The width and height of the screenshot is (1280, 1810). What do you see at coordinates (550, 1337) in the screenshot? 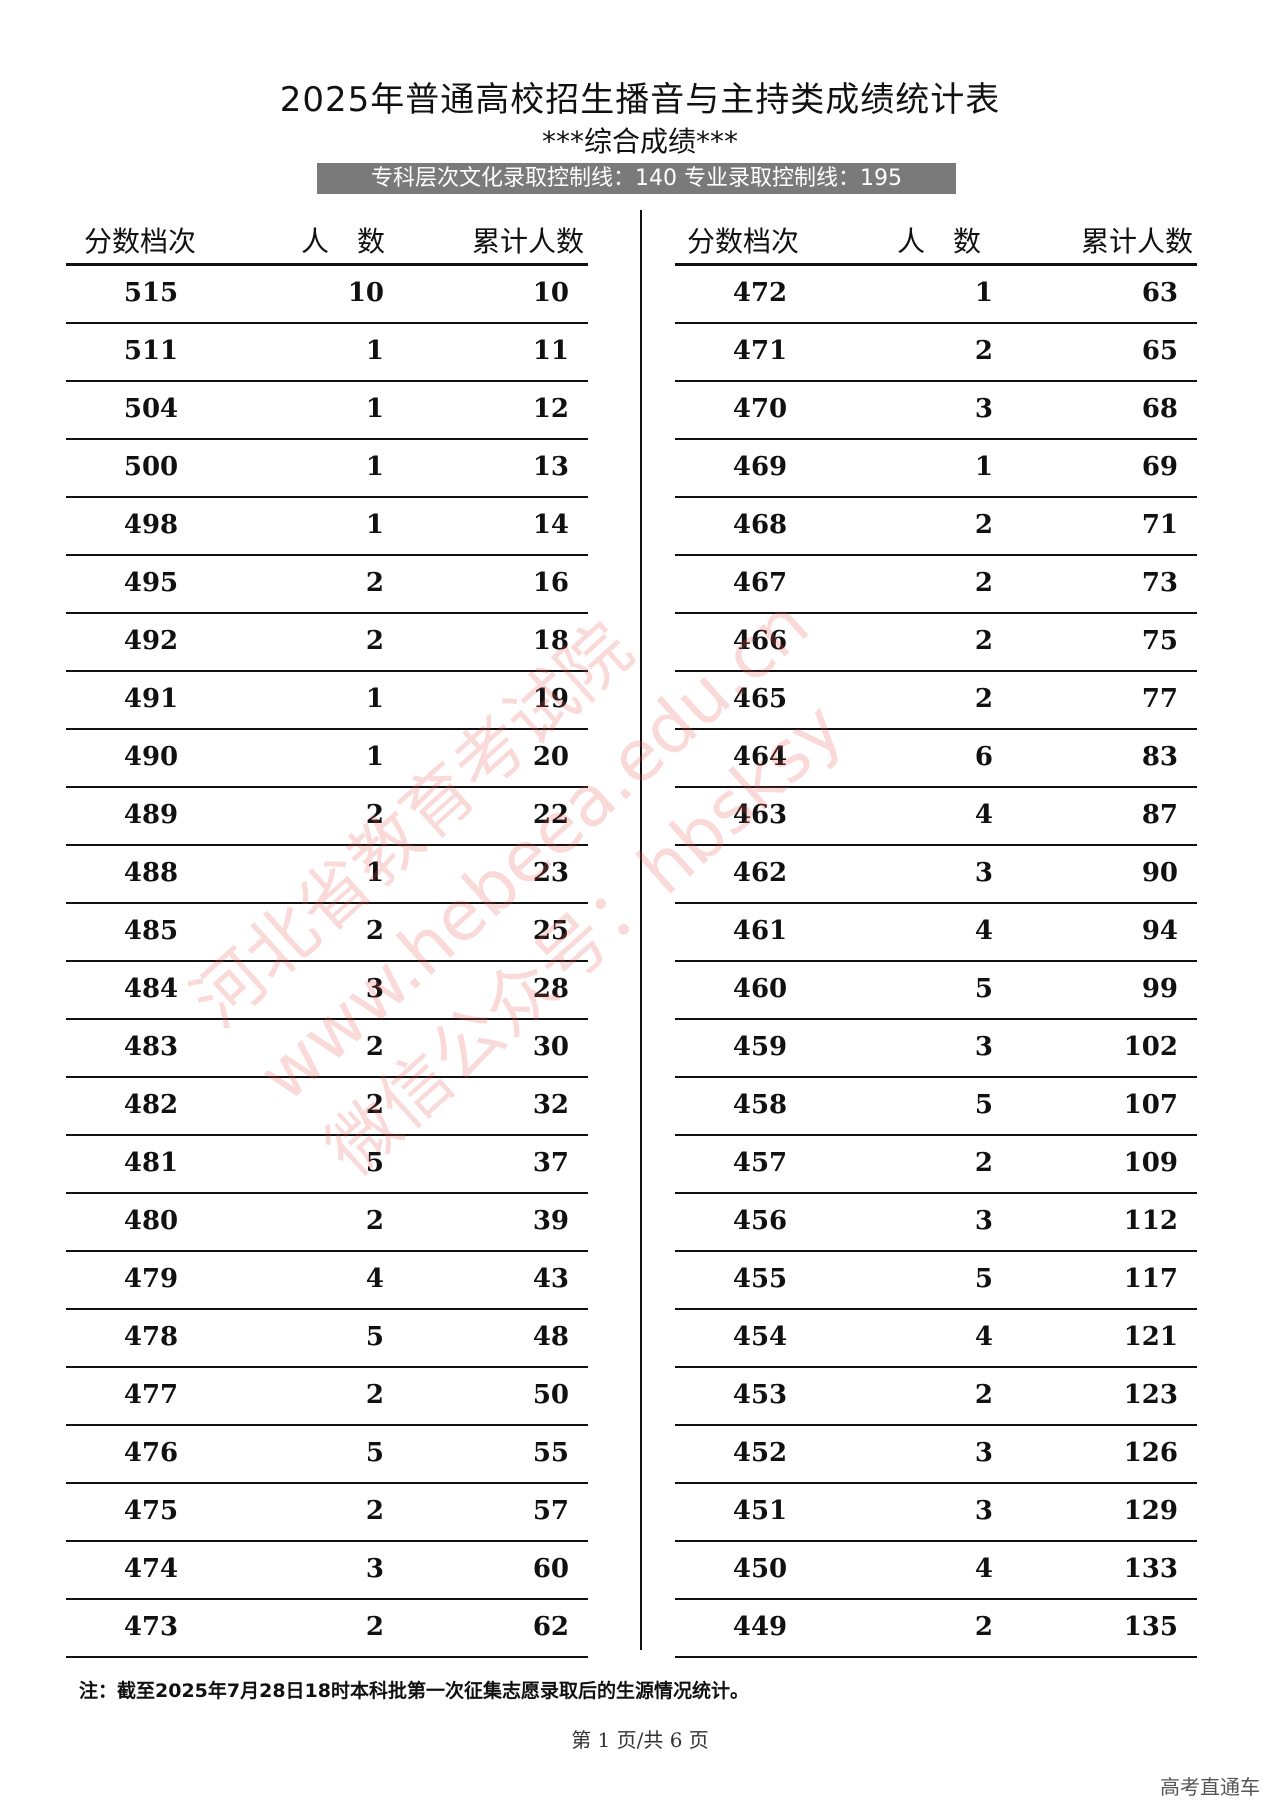
I see `cumulative-cell: 48` at bounding box center [550, 1337].